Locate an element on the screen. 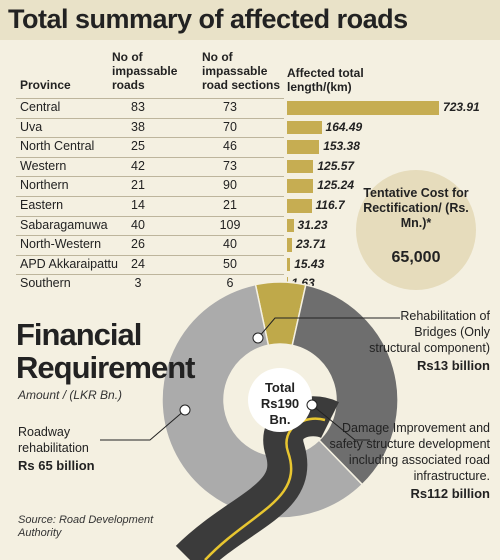 Image resolution: width=500 pixels, height=560 pixels. column-header: Affected total length/(km) is located at coordinates (325, 80).